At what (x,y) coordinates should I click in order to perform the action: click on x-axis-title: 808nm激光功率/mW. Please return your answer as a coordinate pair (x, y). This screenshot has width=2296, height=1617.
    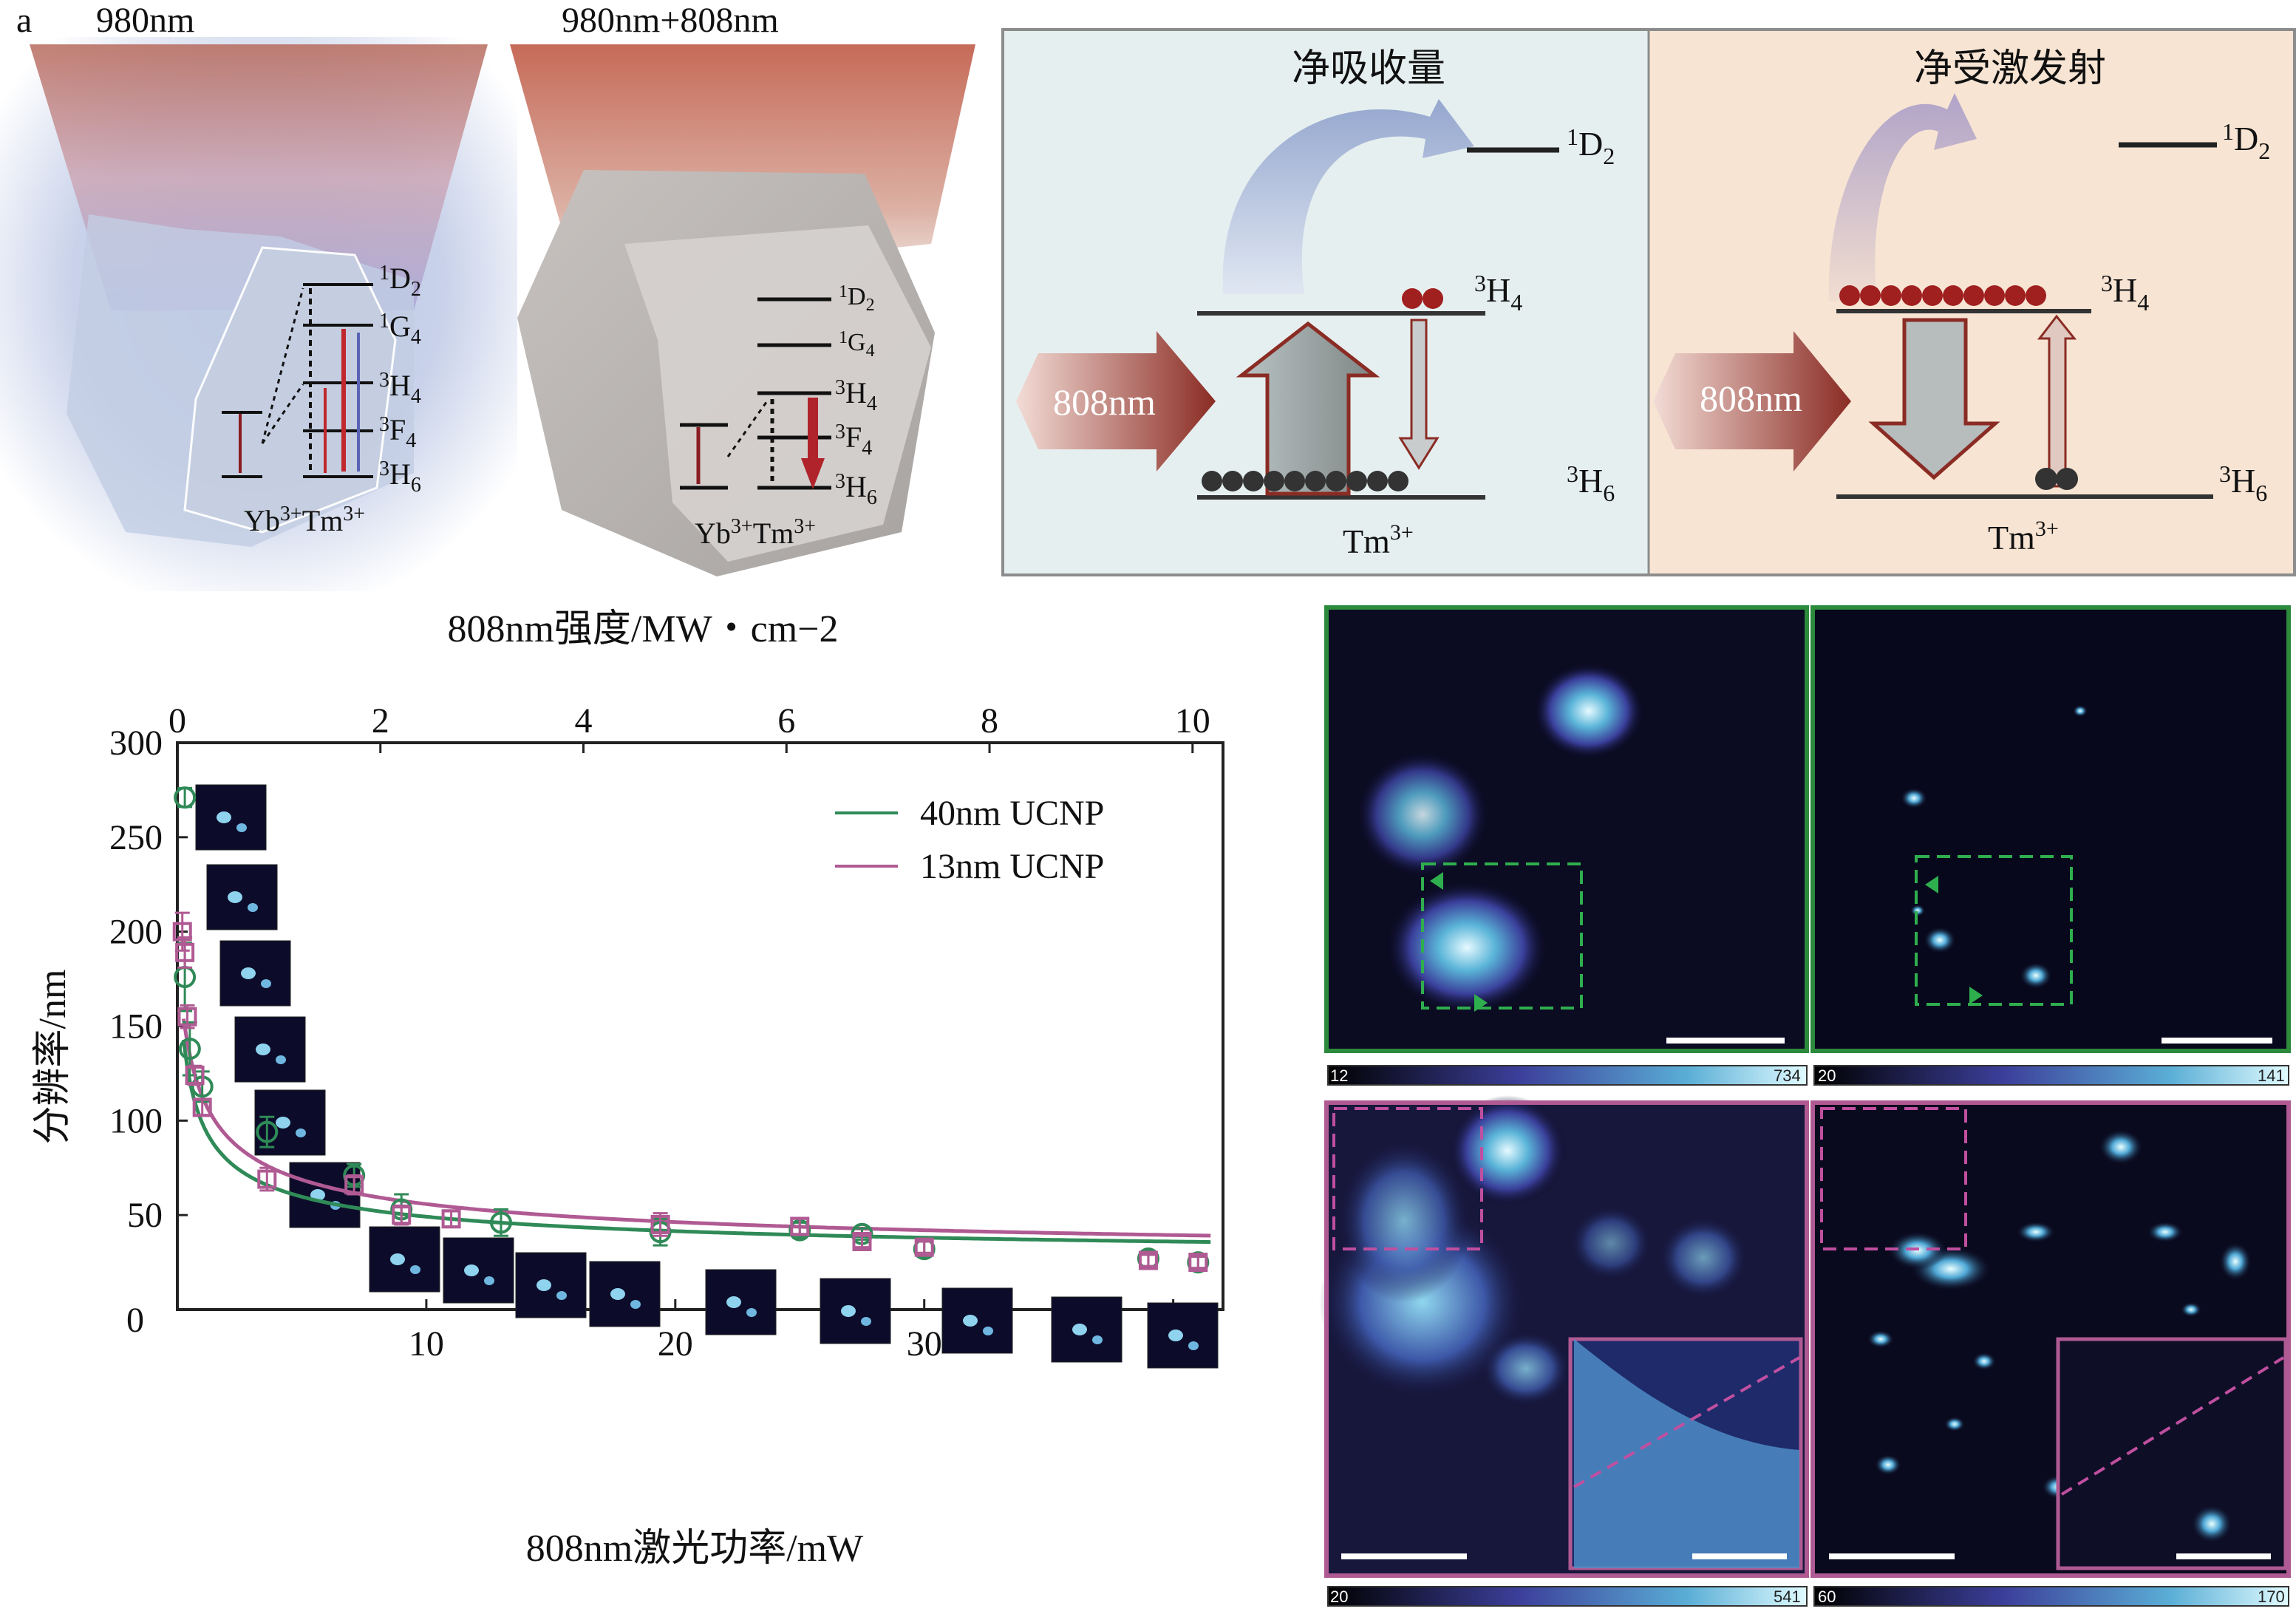
    Looking at the image, I should click on (694, 1549).